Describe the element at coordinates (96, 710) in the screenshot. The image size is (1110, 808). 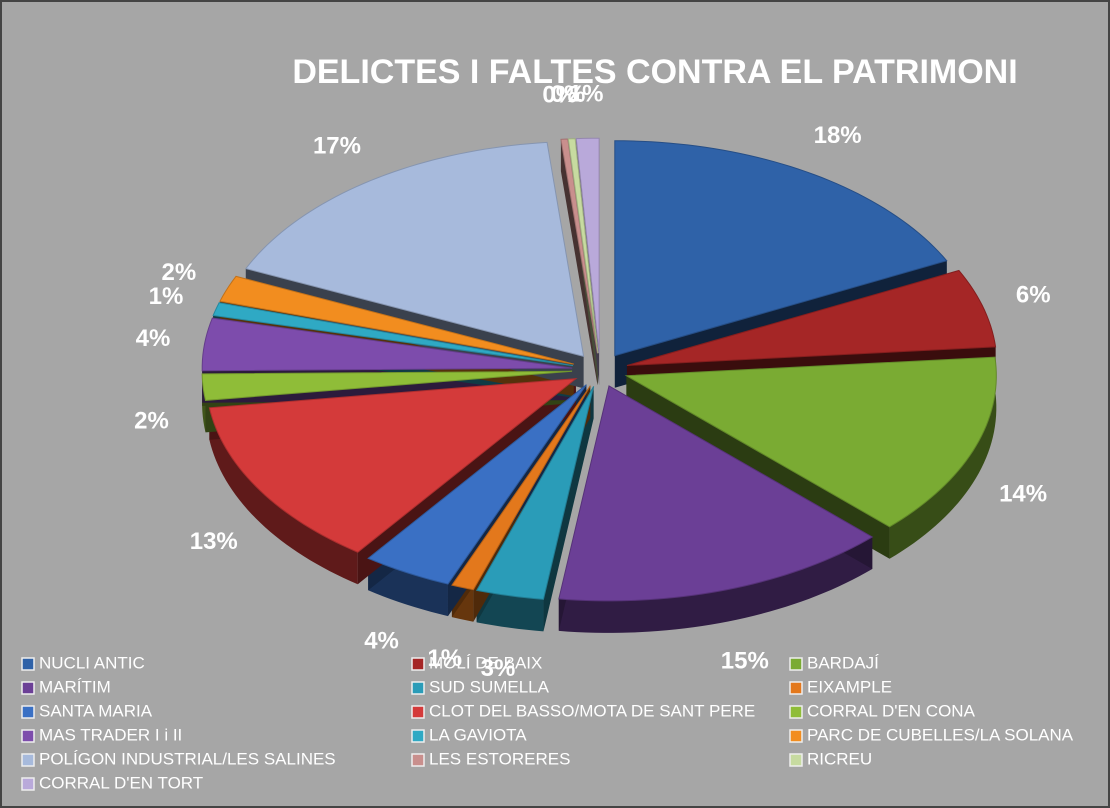
I see `legend-label: SANTA MARIA` at that location.